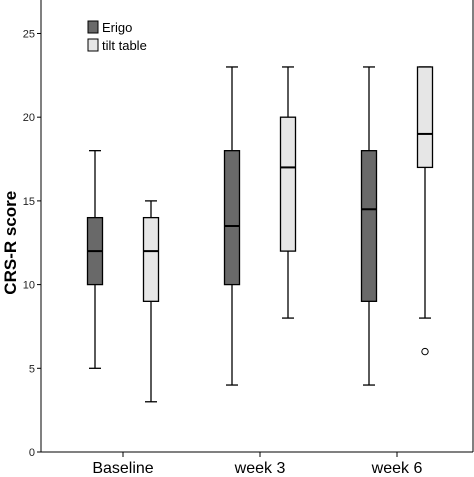 The image size is (474, 477). What do you see at coordinates (32, 229) in the screenshot?
I see `y-axis: 0 5 10 15 20 25` at bounding box center [32, 229].